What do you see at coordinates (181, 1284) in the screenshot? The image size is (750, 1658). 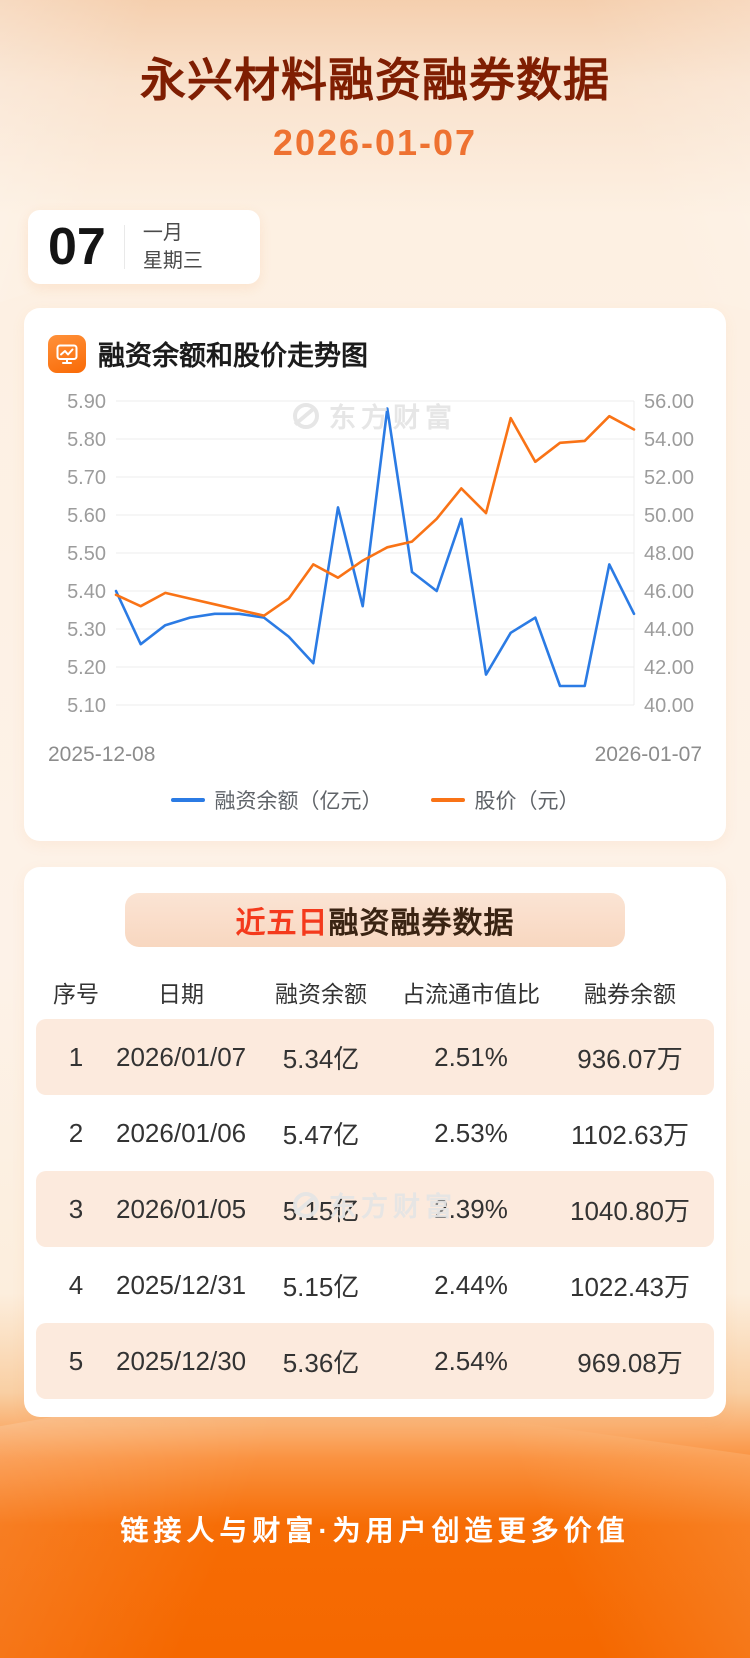 I see `cell-date: 2025/12/31` at bounding box center [181, 1284].